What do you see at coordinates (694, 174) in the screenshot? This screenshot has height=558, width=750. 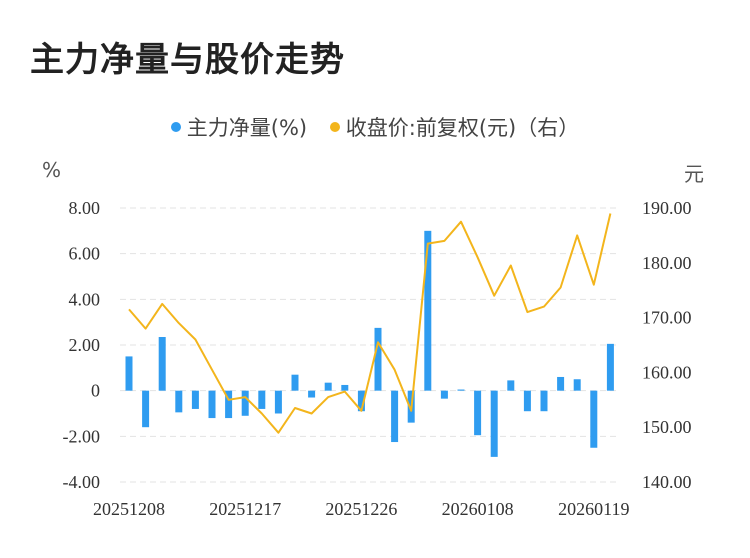 I see `right-axis-unit: 元` at bounding box center [694, 174].